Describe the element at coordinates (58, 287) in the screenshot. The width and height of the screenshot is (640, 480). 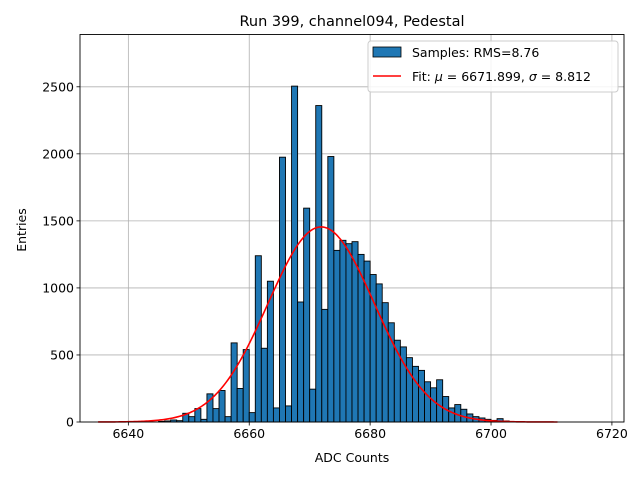
I see `y-tick-label: 1000` at that location.